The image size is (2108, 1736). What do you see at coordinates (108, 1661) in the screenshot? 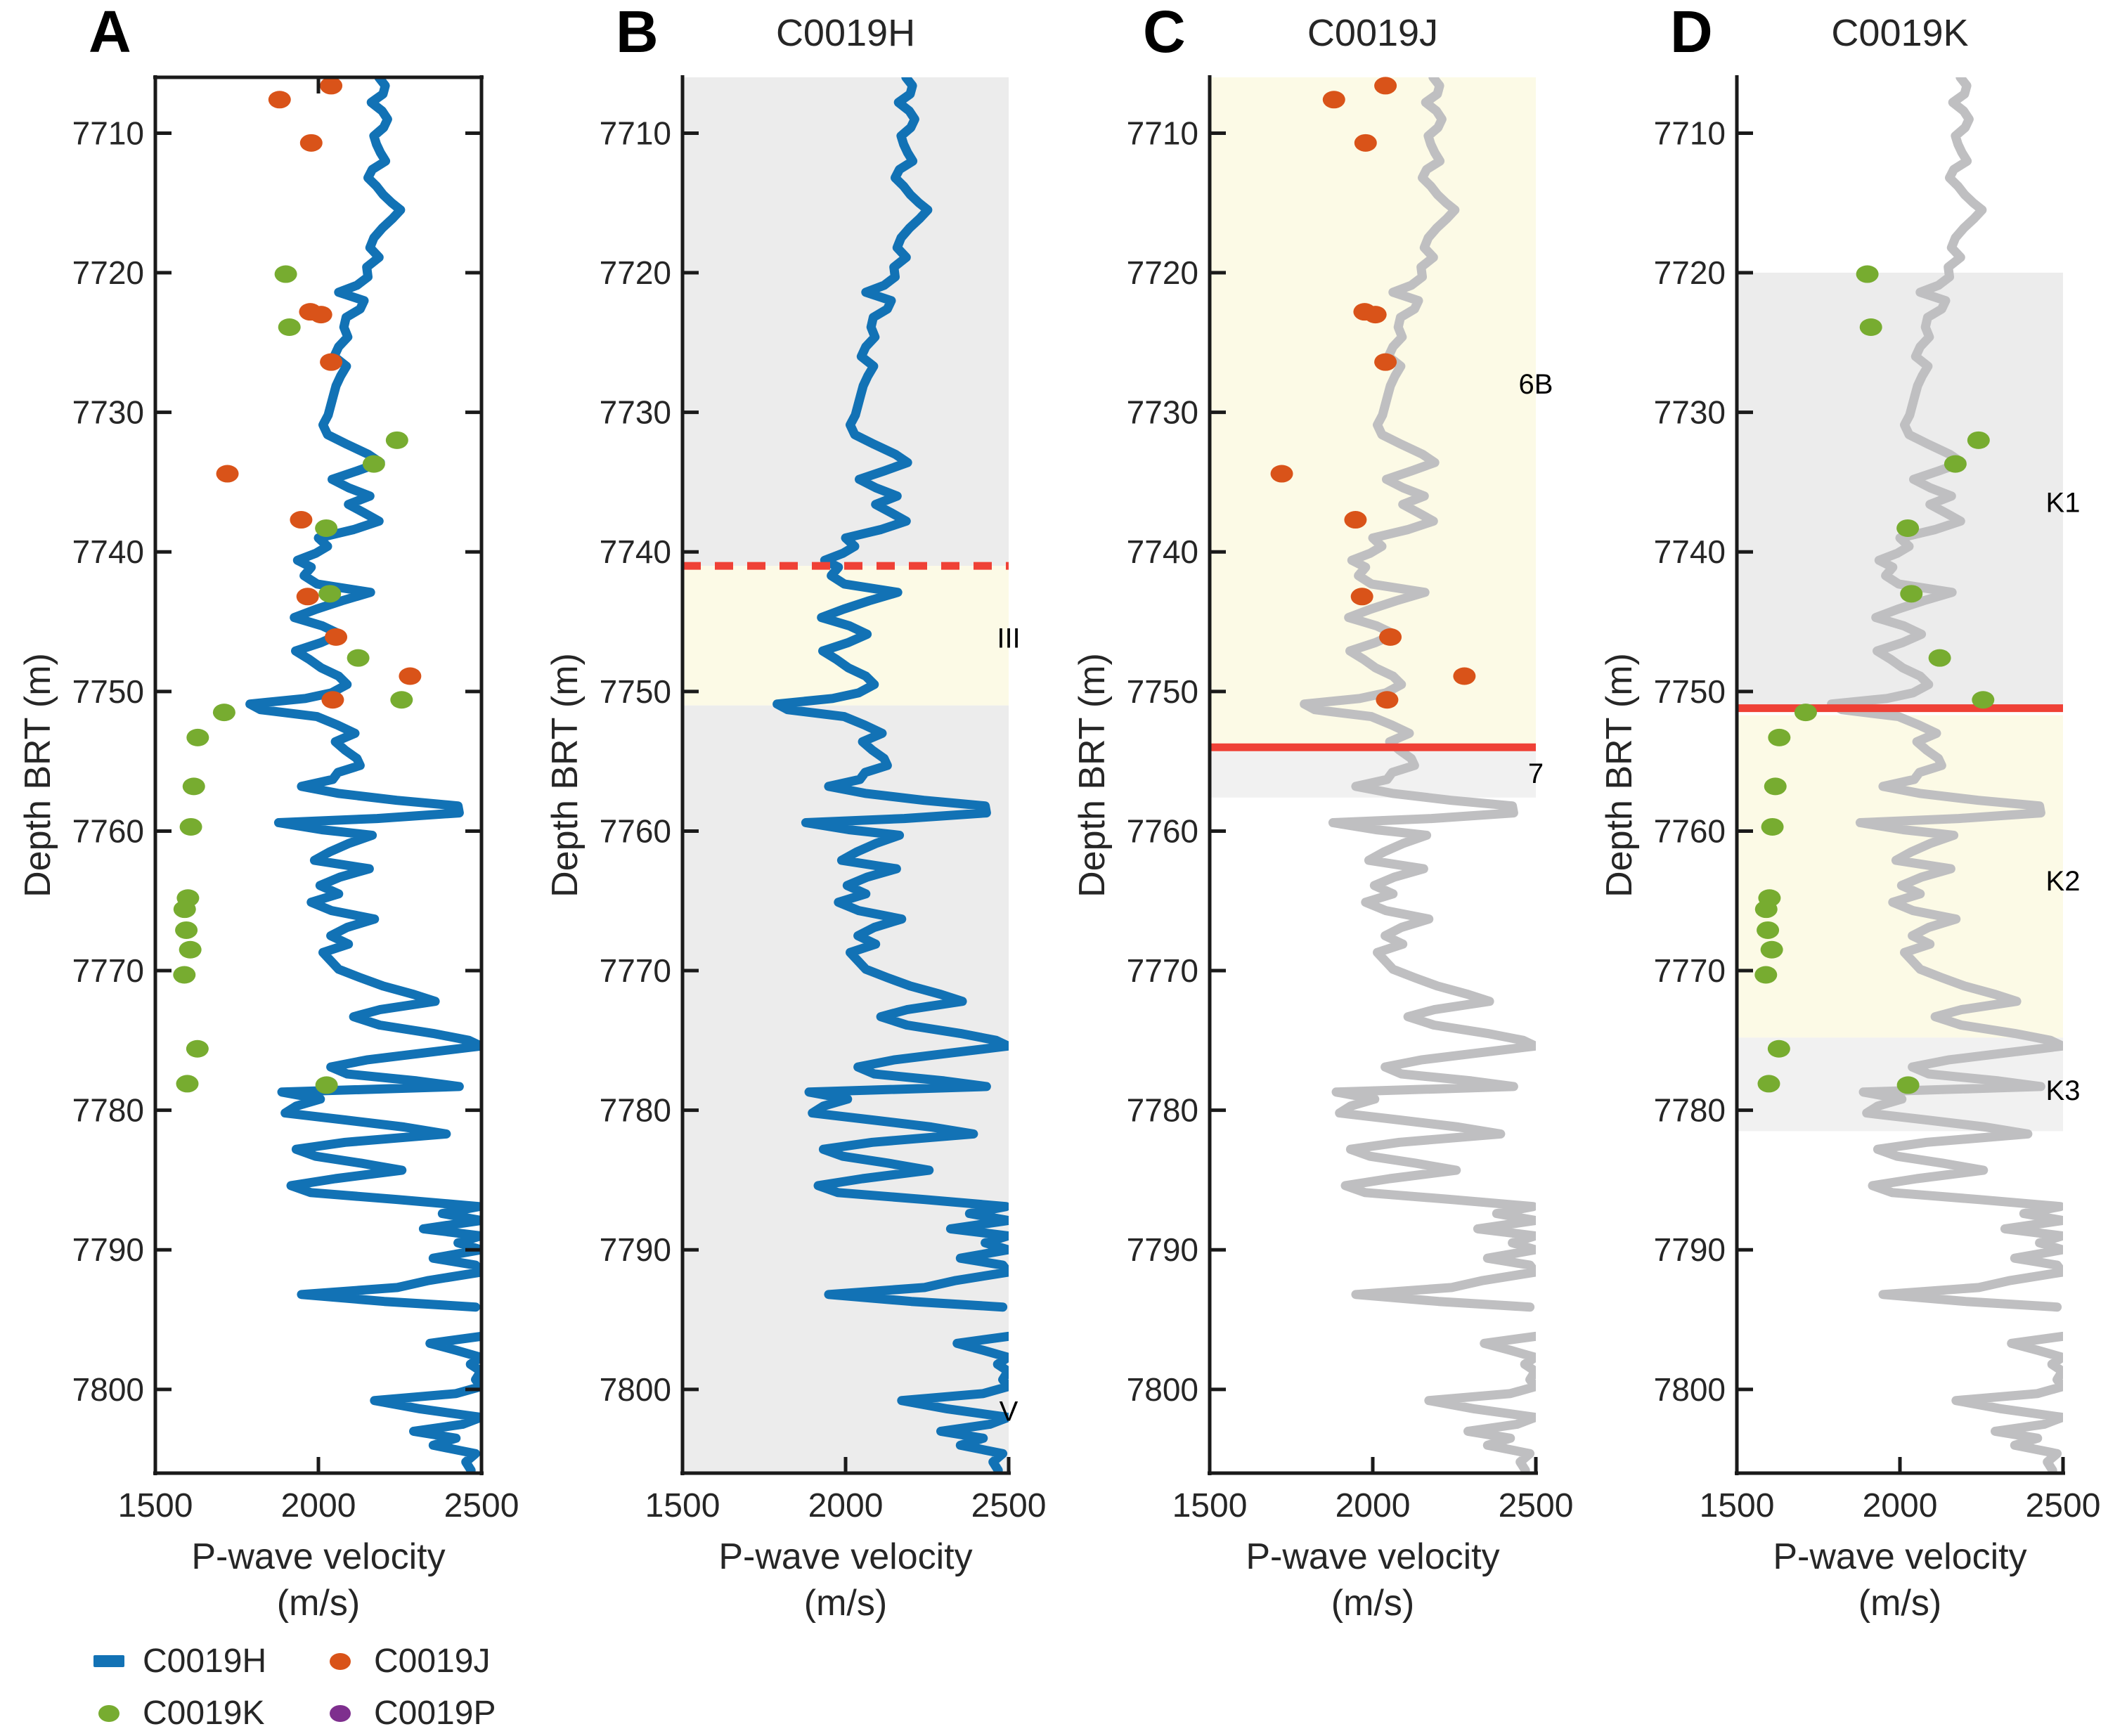
I see `legend-line-swatch-c0019h` at bounding box center [108, 1661].